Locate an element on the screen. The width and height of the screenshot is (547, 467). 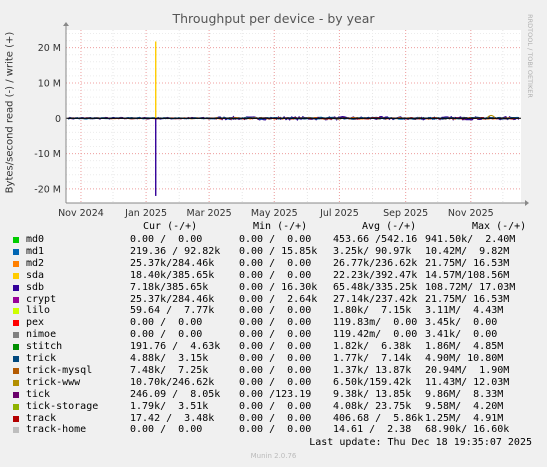
x-tick-label: Nov 2025 is located at coordinates (471, 213).